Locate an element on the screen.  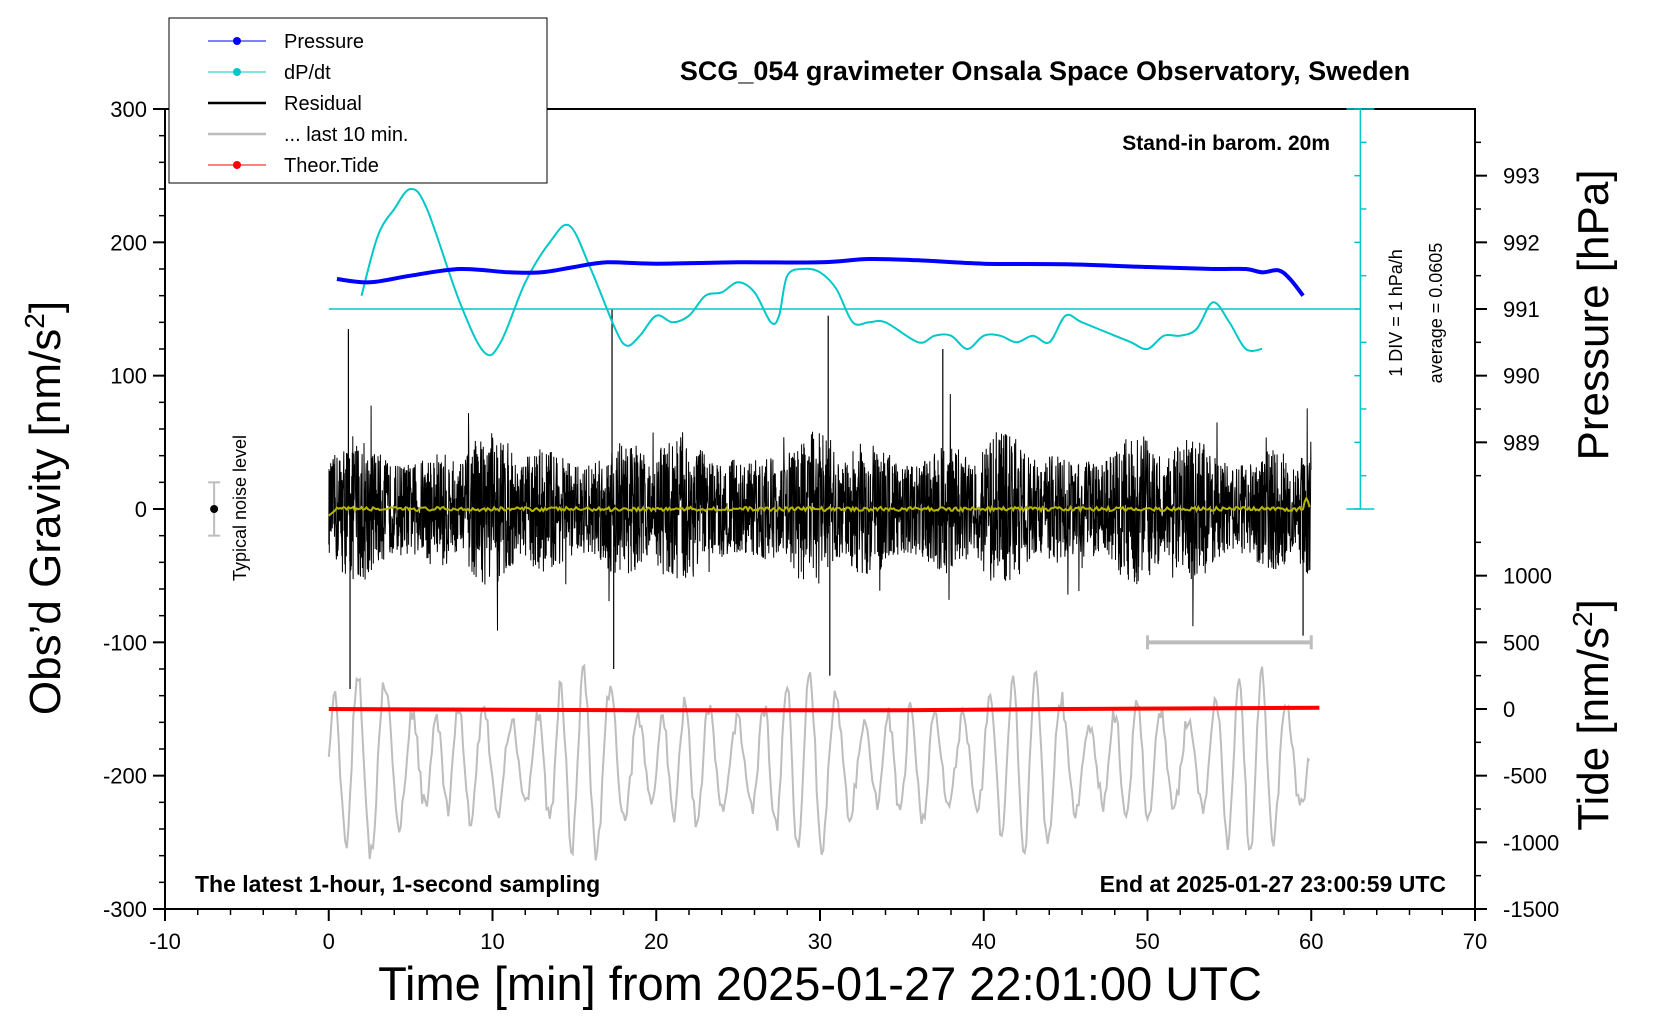
x-tick-label: 10 is located at coordinates (492, 941).